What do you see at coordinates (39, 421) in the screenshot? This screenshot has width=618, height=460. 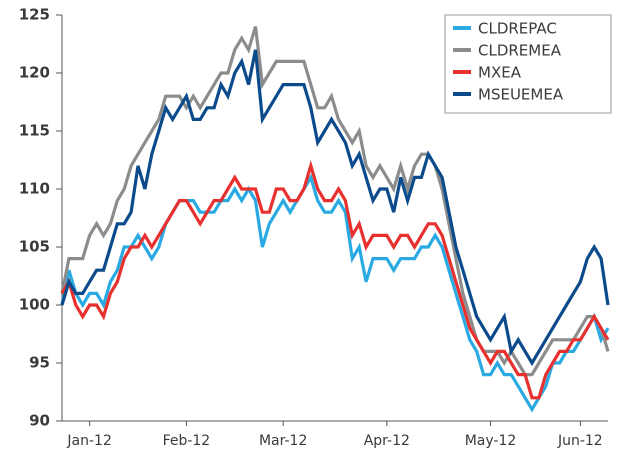 I see `y-tick-label: 90` at bounding box center [39, 421].